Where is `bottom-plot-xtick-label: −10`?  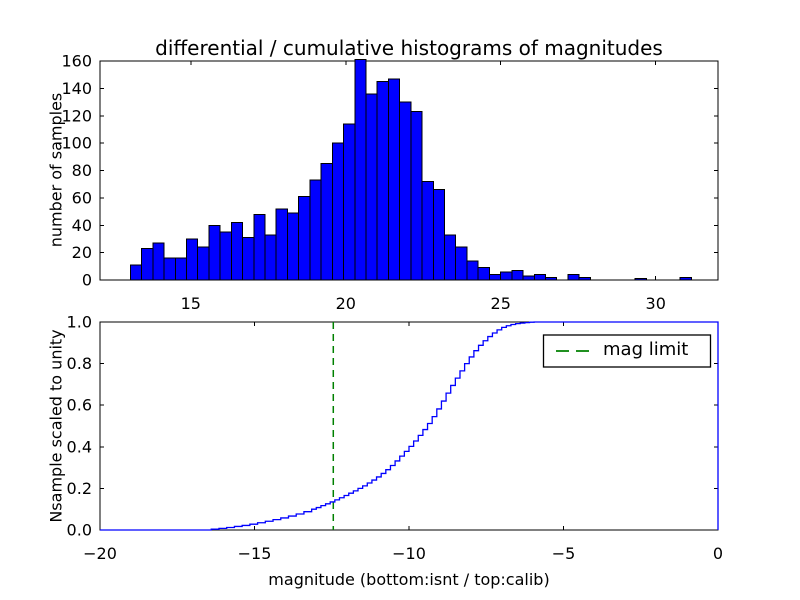 bottom-plot-xtick-label: −10 is located at coordinates (409, 553).